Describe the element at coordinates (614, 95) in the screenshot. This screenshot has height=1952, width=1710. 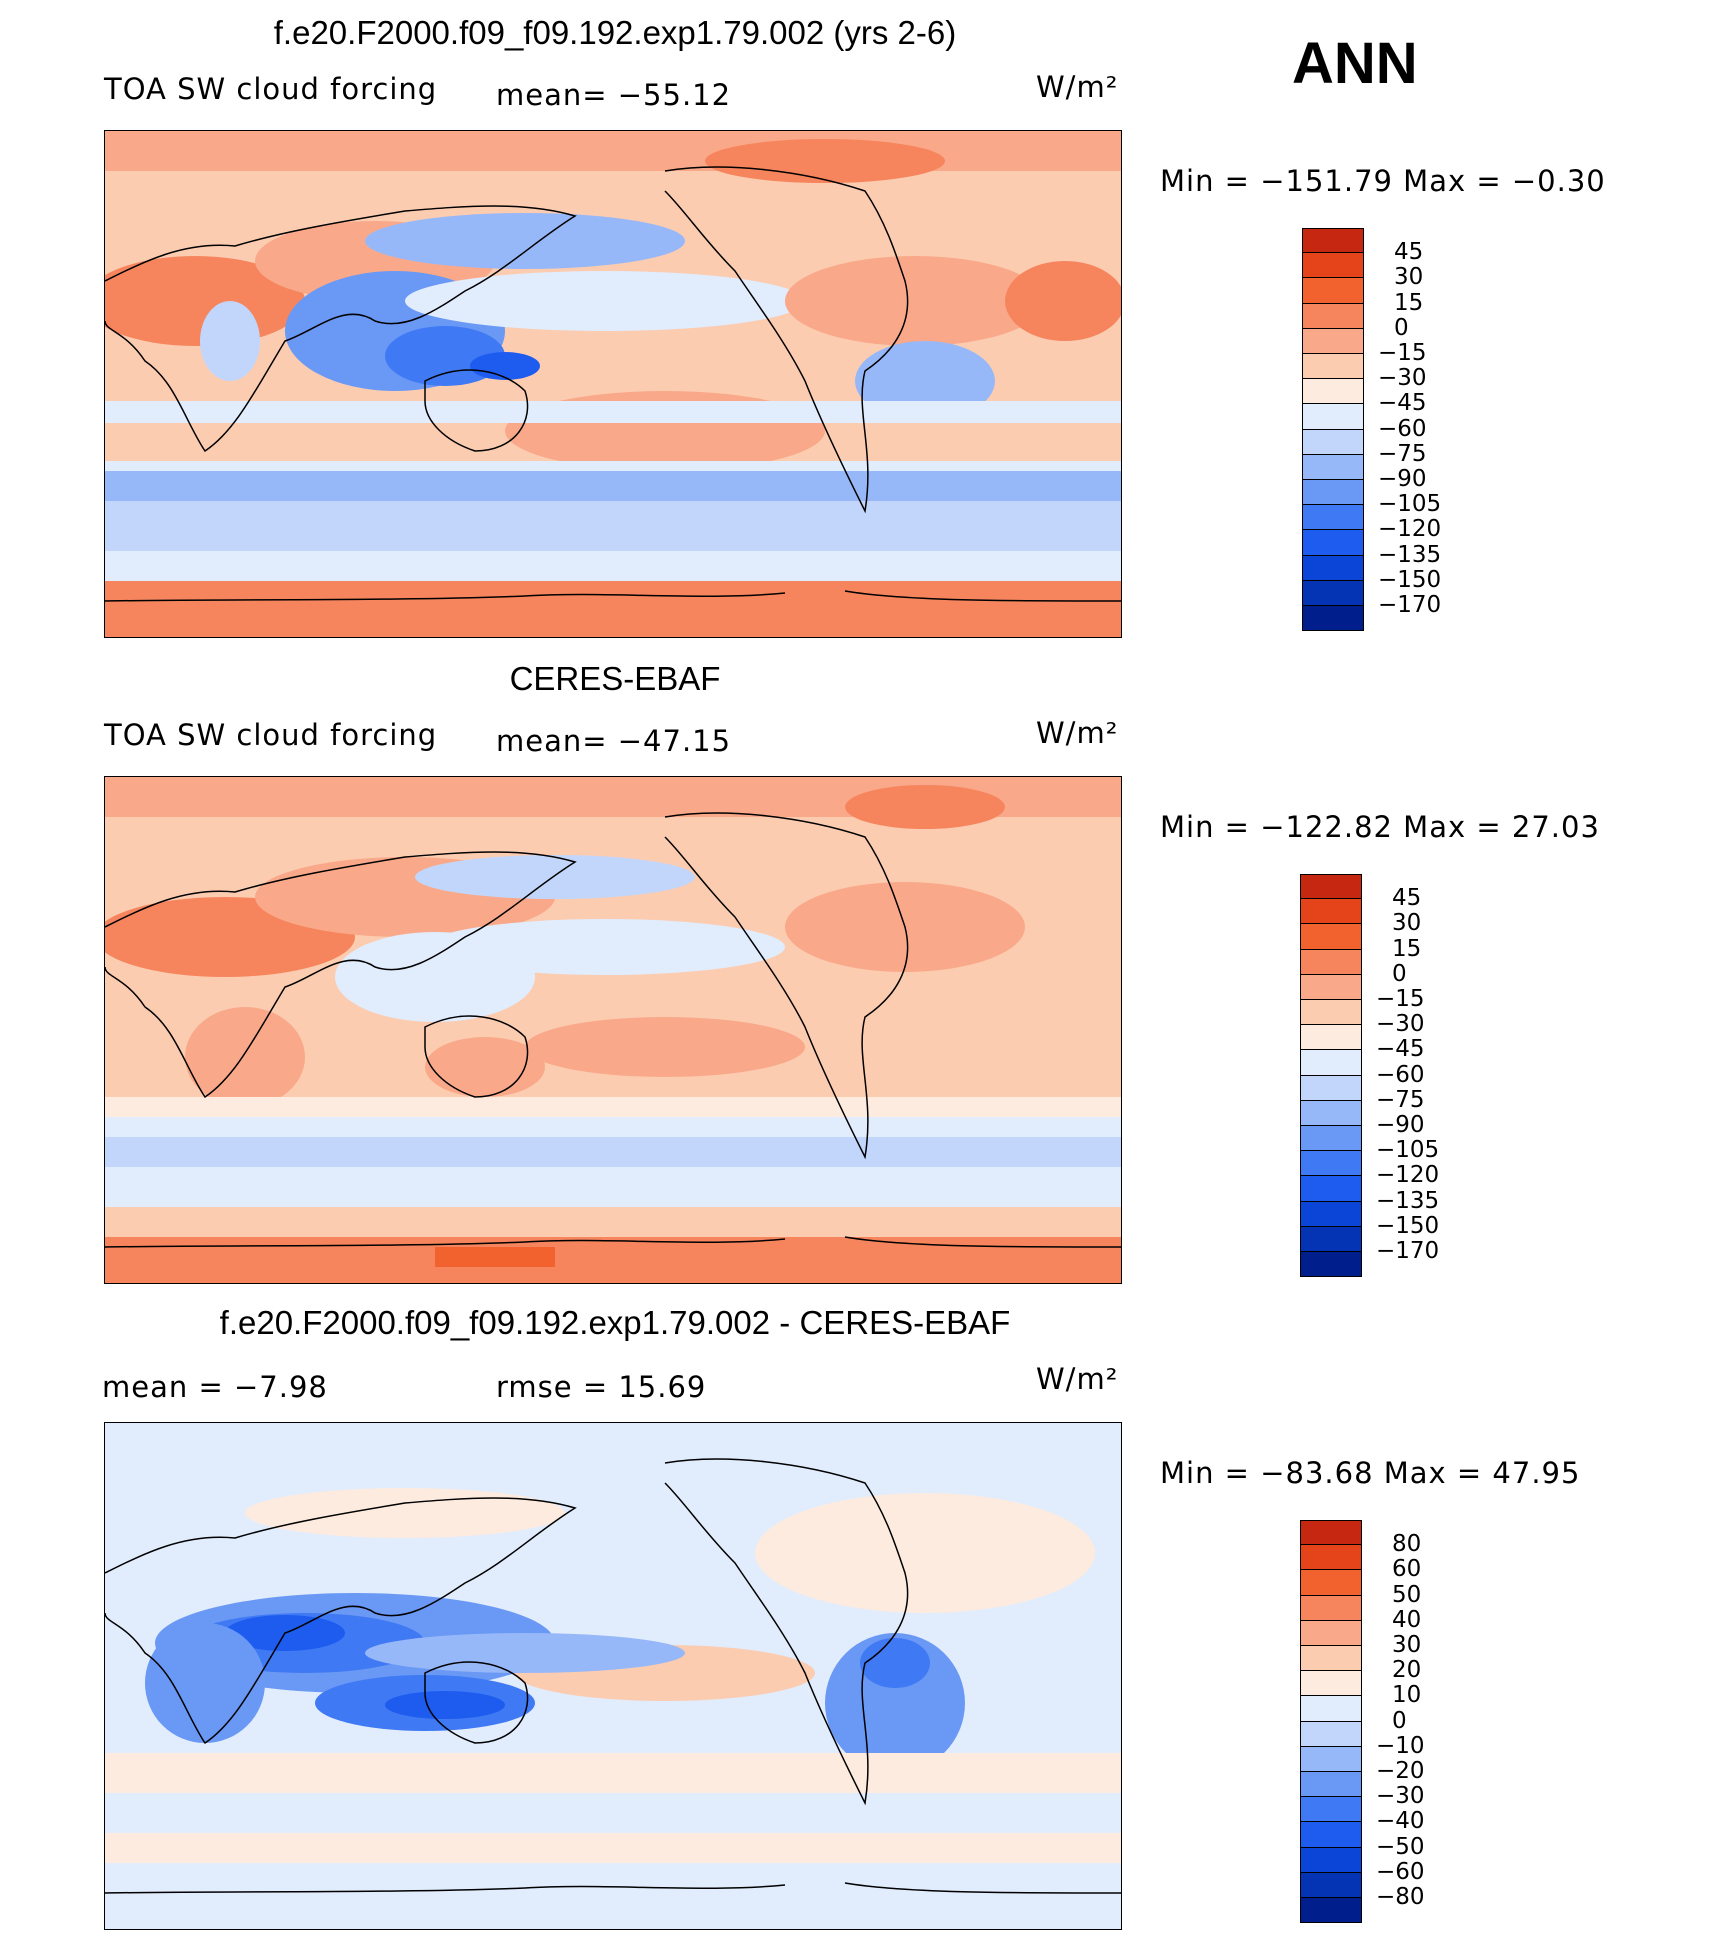
I see `panel1-mean: mean= −55.12` at that location.